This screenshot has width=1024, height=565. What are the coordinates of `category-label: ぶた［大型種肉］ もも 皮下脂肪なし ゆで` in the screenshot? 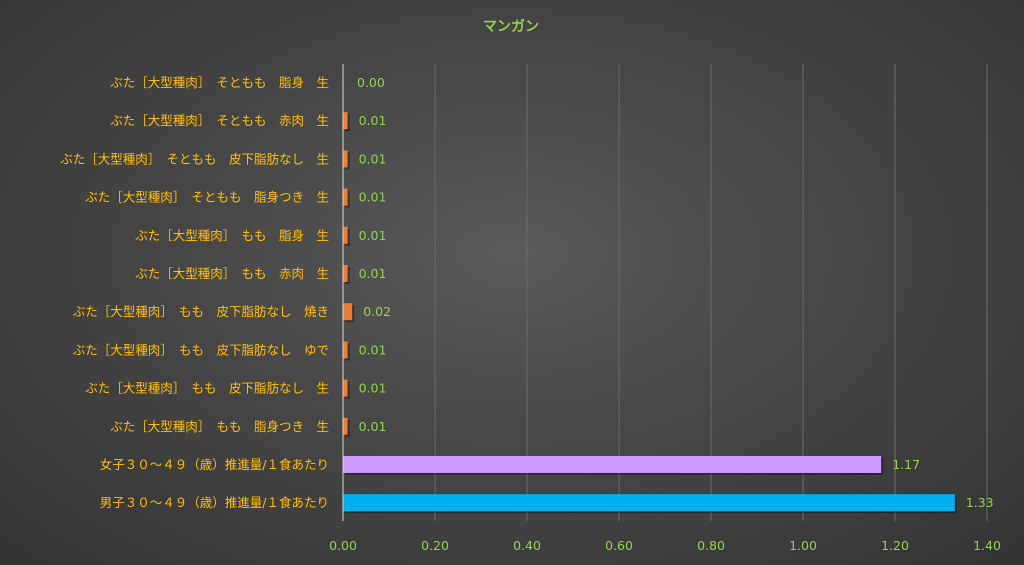 It's located at (201, 349).